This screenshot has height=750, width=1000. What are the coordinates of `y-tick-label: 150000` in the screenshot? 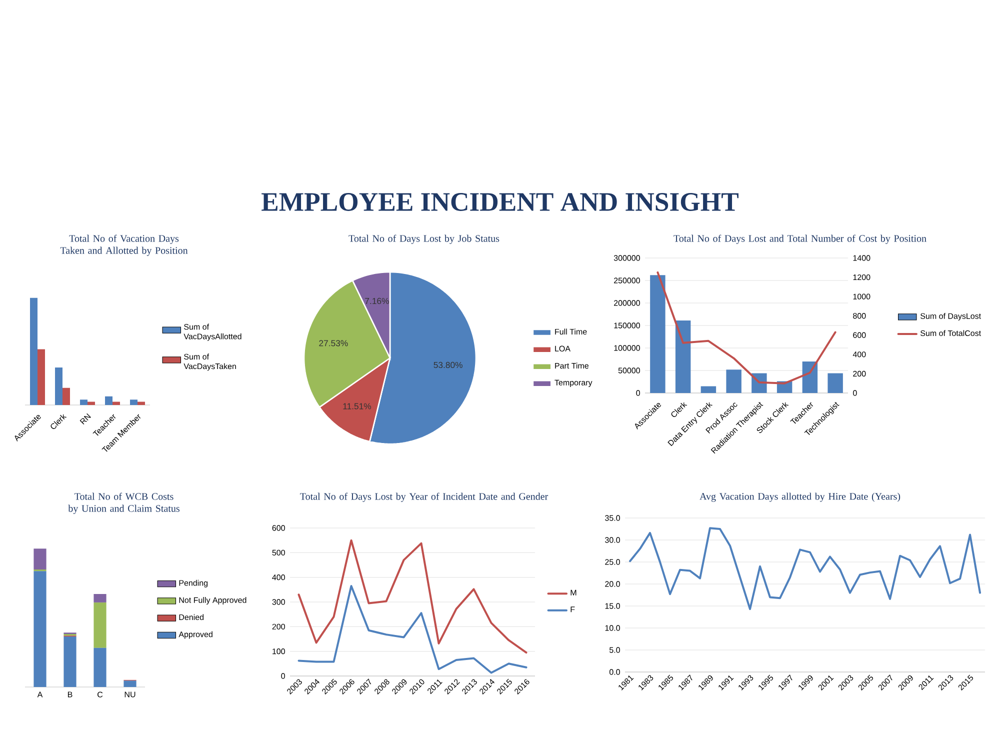 It's located at (627, 325).